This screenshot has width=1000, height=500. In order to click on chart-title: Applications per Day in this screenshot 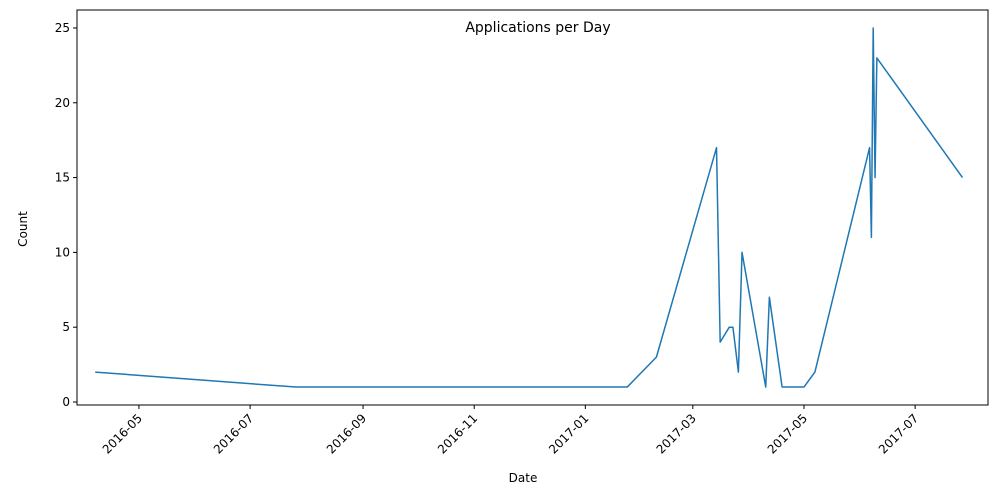, I will do `click(537, 28)`.